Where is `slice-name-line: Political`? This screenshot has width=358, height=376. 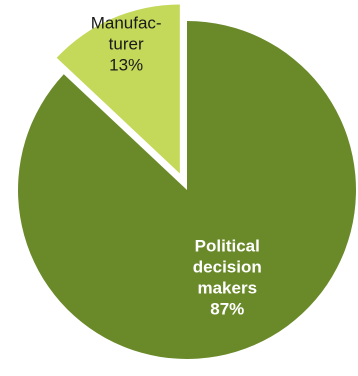
slice-name-line: Political is located at coordinates (227, 246).